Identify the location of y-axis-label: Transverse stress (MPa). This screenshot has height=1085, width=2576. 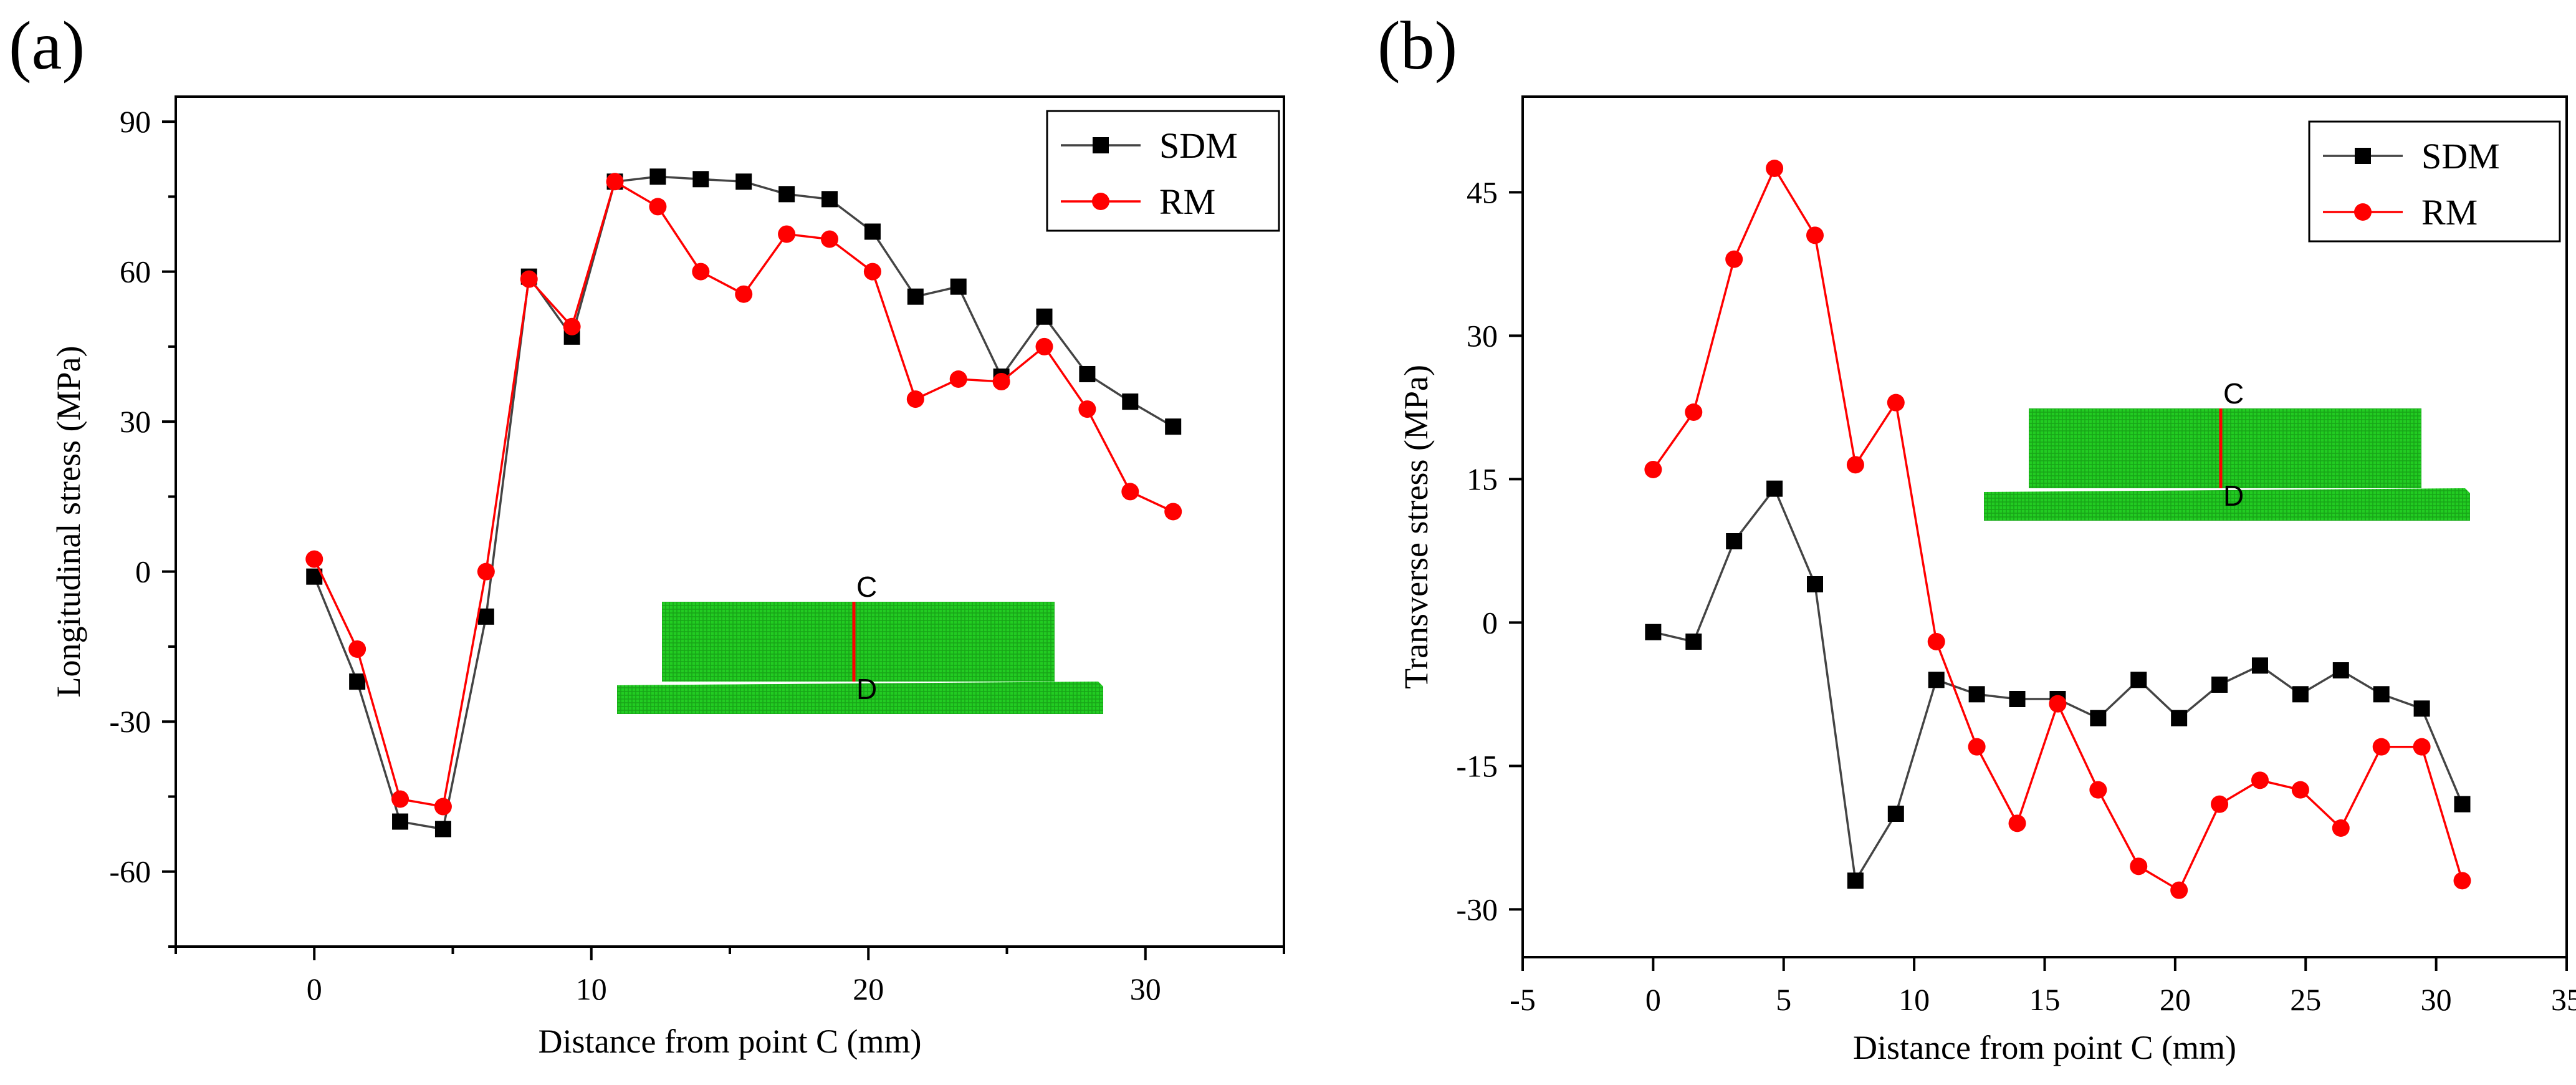
(1416, 527).